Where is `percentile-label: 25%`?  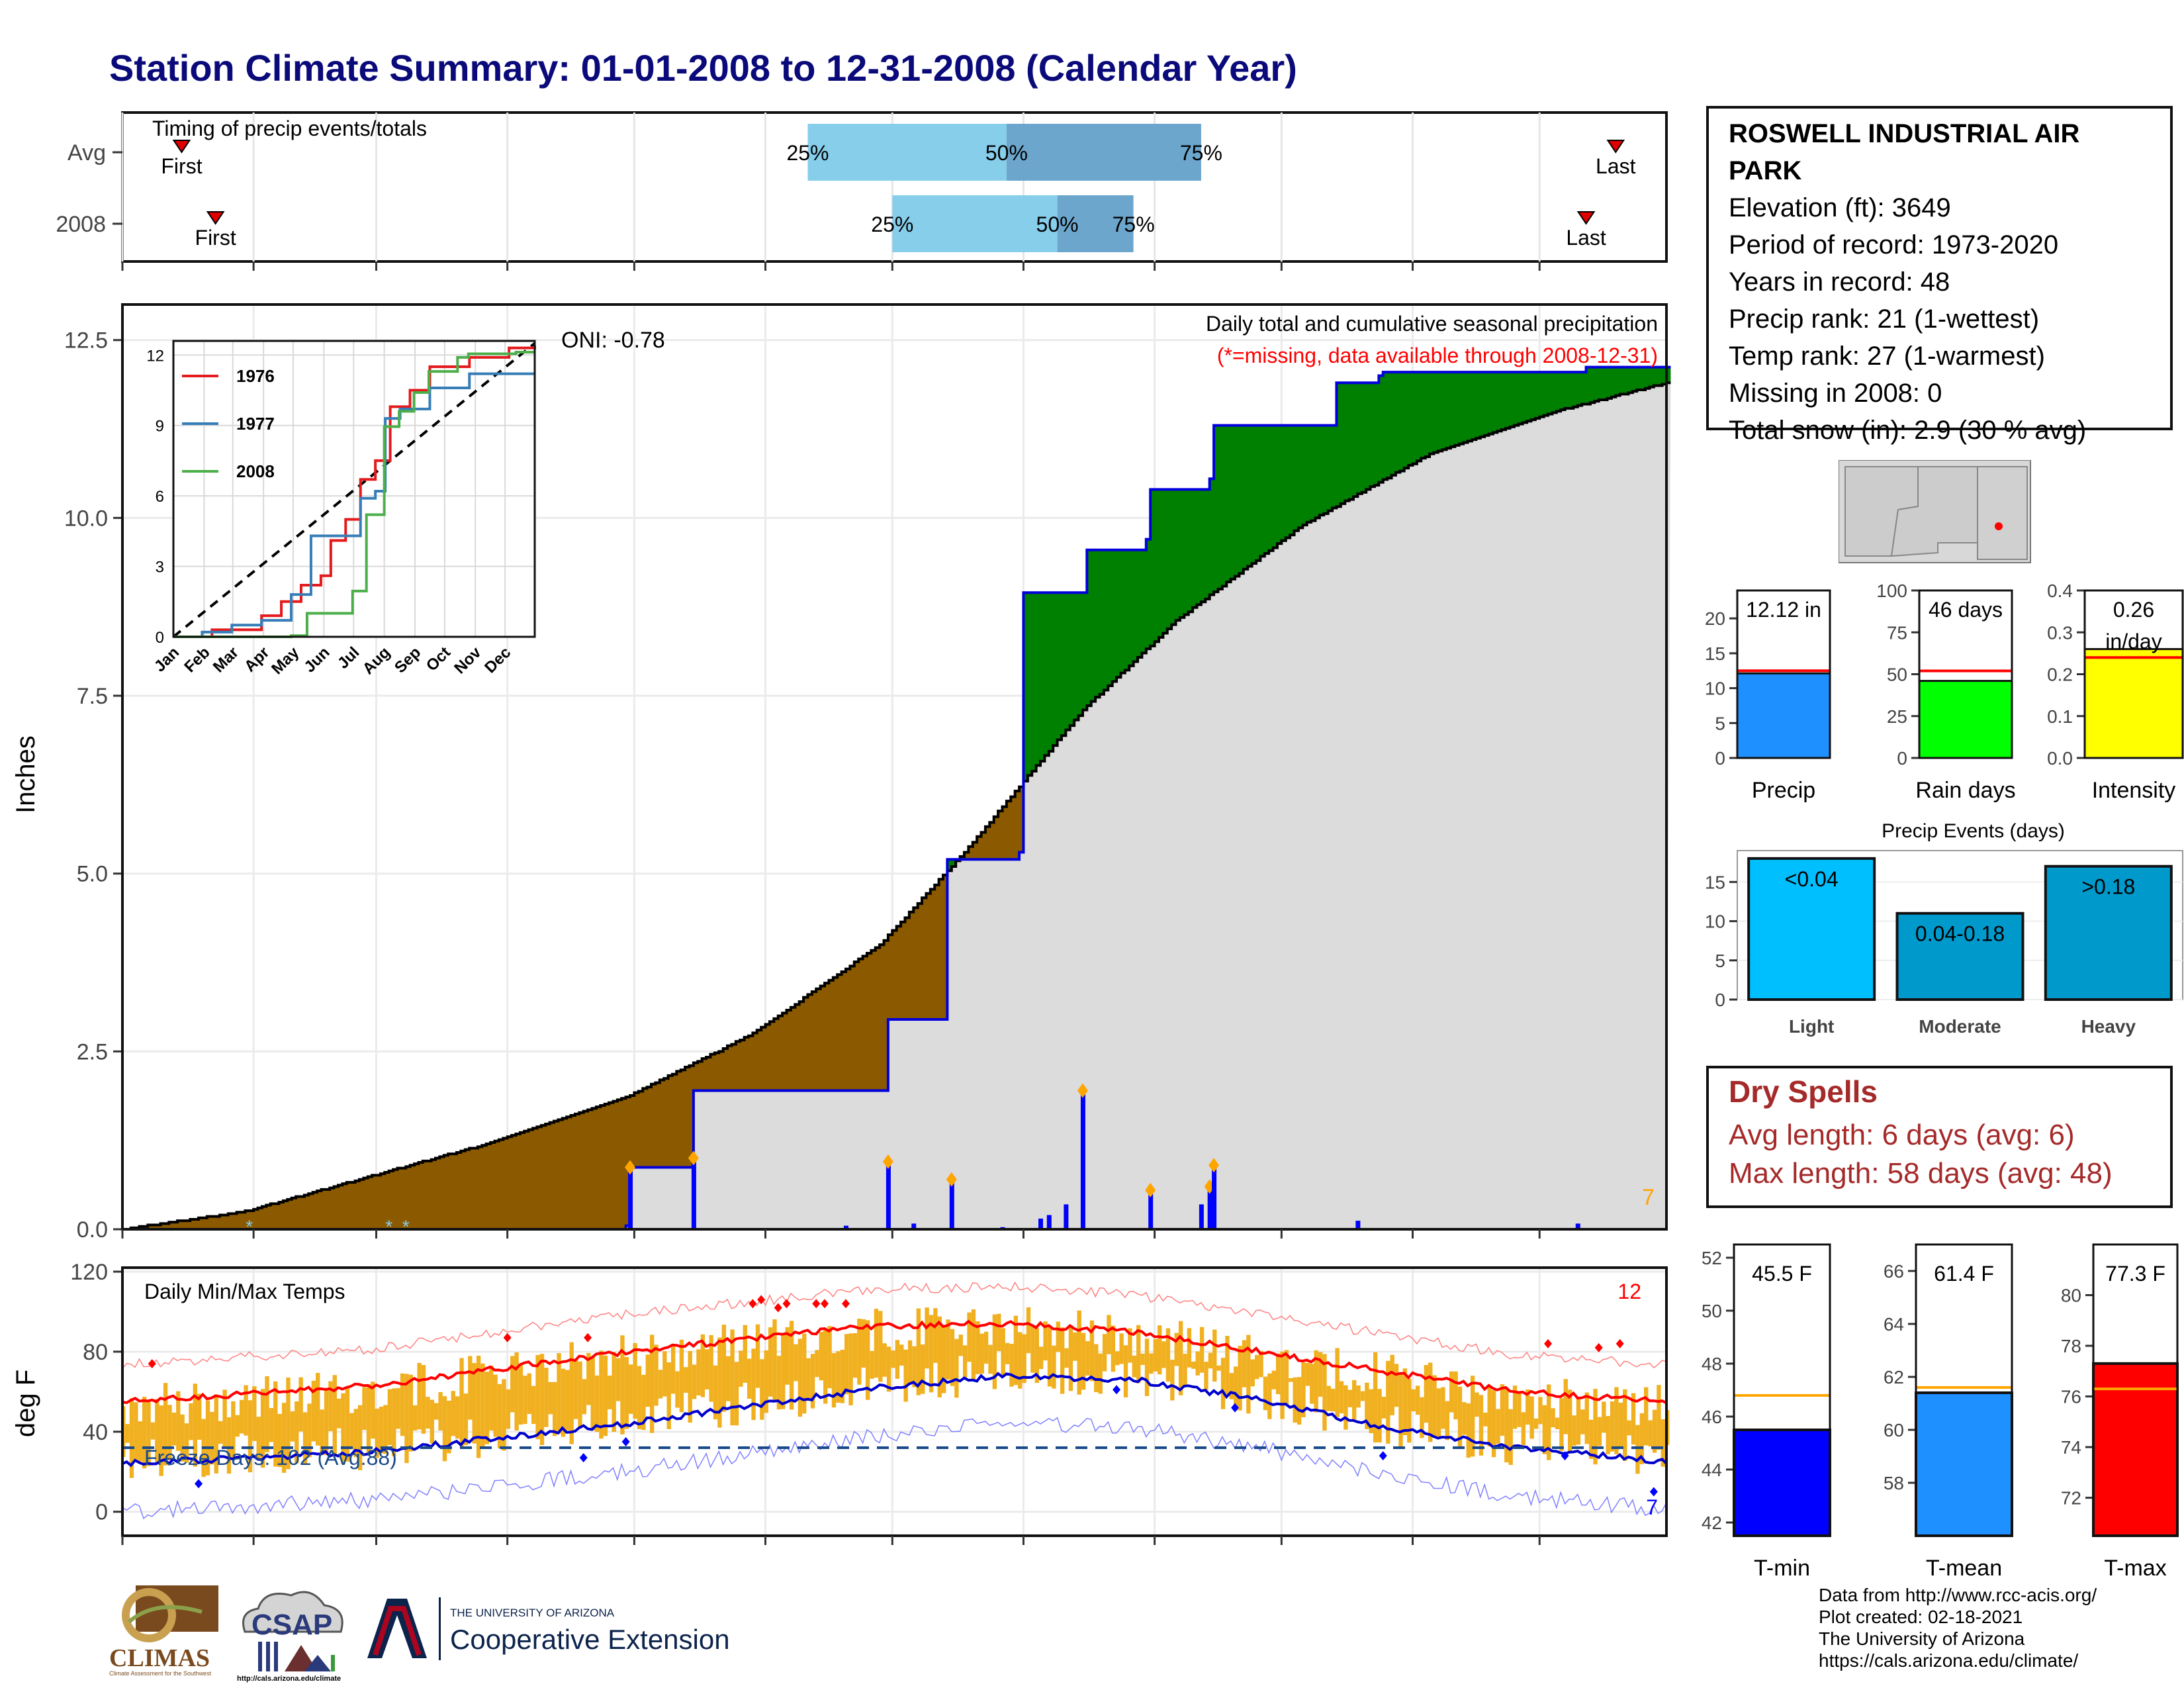
percentile-label: 25% is located at coordinates (808, 153).